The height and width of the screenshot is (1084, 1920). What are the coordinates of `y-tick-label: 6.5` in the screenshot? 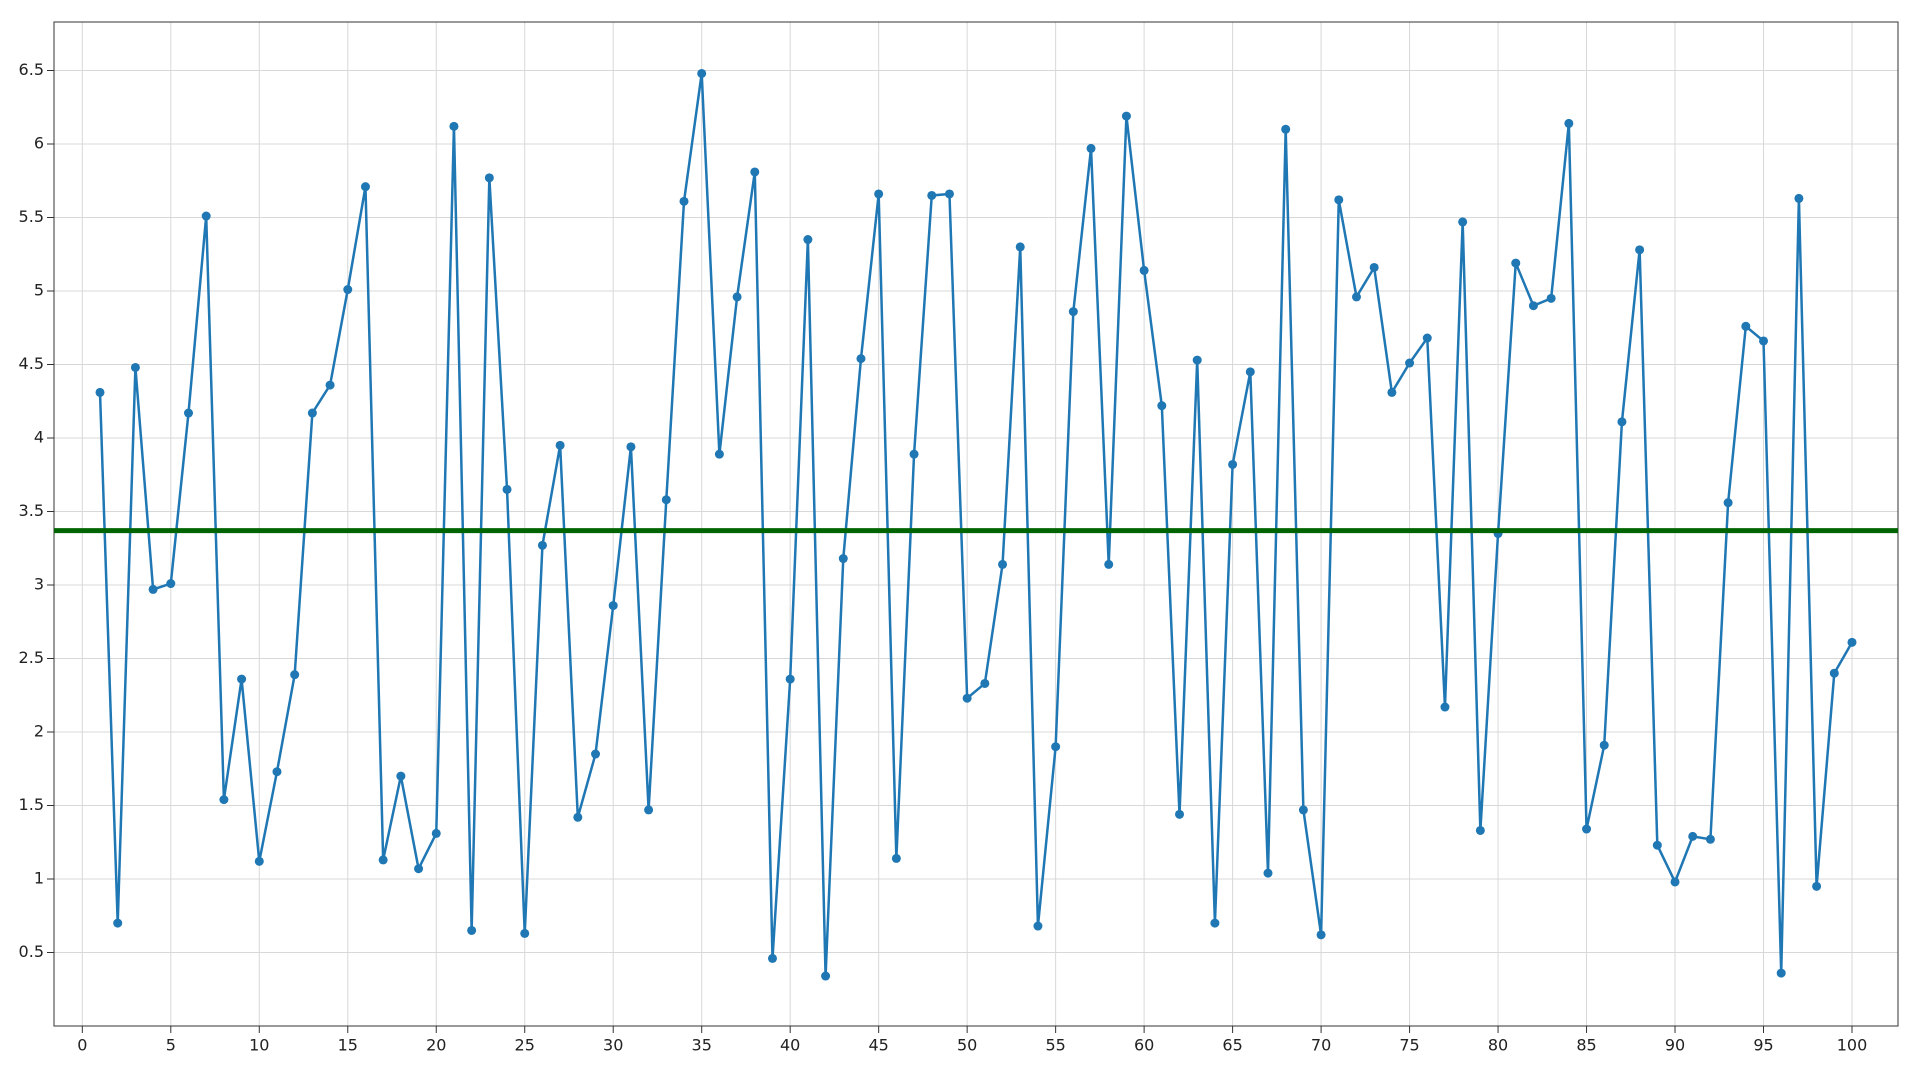 It's located at (31, 69).